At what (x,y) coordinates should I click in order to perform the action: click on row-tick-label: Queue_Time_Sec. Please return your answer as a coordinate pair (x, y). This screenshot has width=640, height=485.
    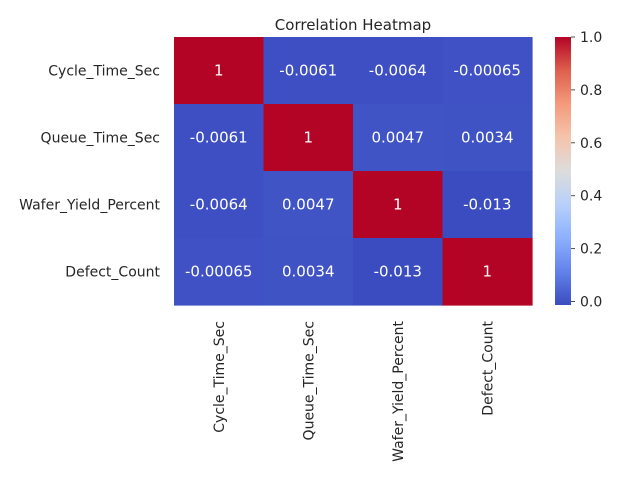
    Looking at the image, I should click on (100, 139).